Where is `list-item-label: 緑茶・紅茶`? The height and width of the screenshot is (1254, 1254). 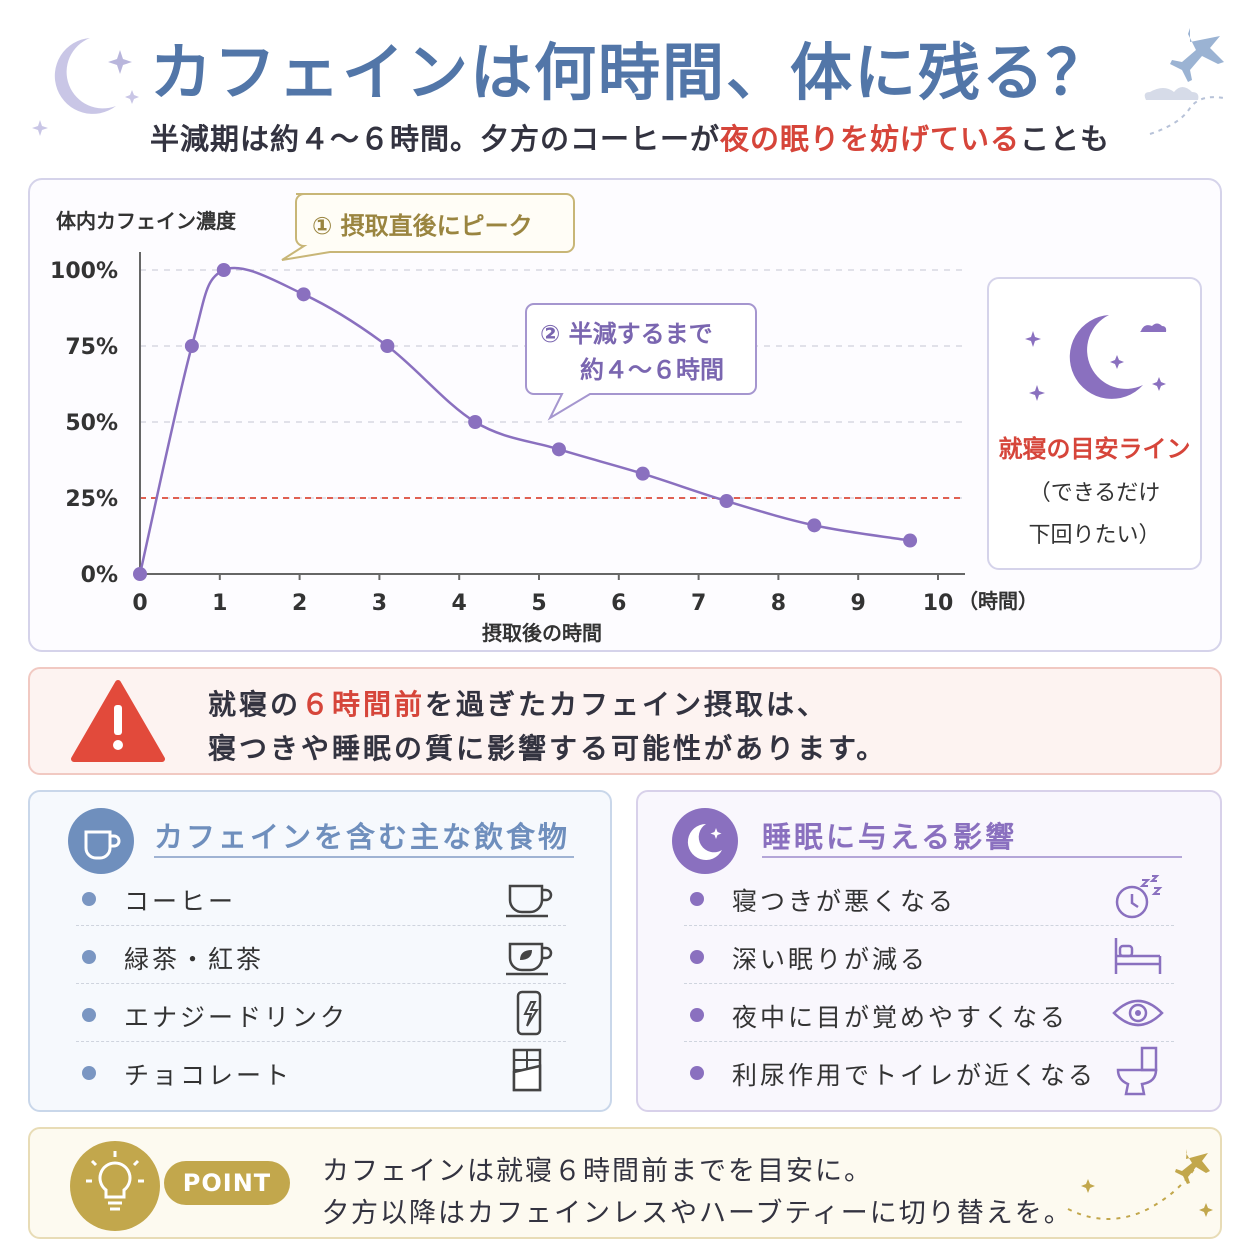 list-item-label: 緑茶・紅茶 is located at coordinates (194, 959).